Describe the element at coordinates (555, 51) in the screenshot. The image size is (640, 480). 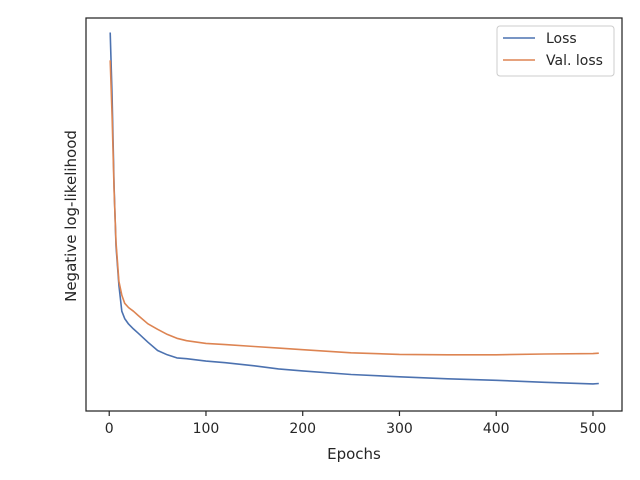
I see `legend: Loss Val. loss` at that location.